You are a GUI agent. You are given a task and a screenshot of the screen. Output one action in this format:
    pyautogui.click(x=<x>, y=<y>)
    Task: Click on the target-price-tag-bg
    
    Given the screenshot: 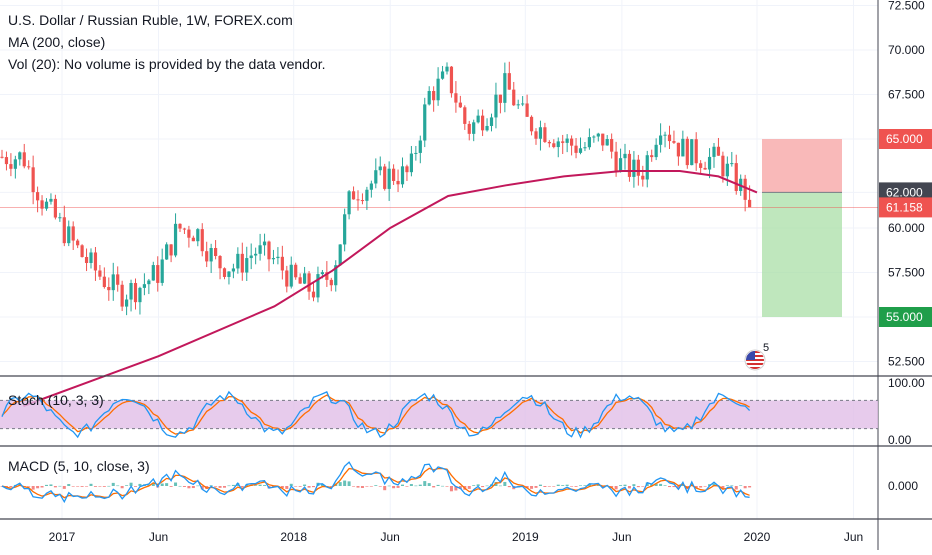 What is the action you would take?
    pyautogui.click(x=905, y=317)
    